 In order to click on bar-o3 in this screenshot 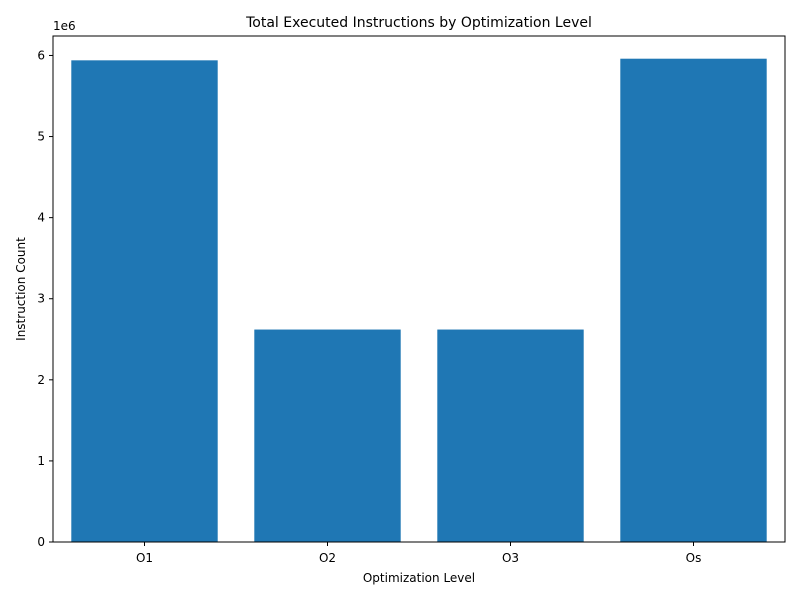, I will do `click(510, 435)`.